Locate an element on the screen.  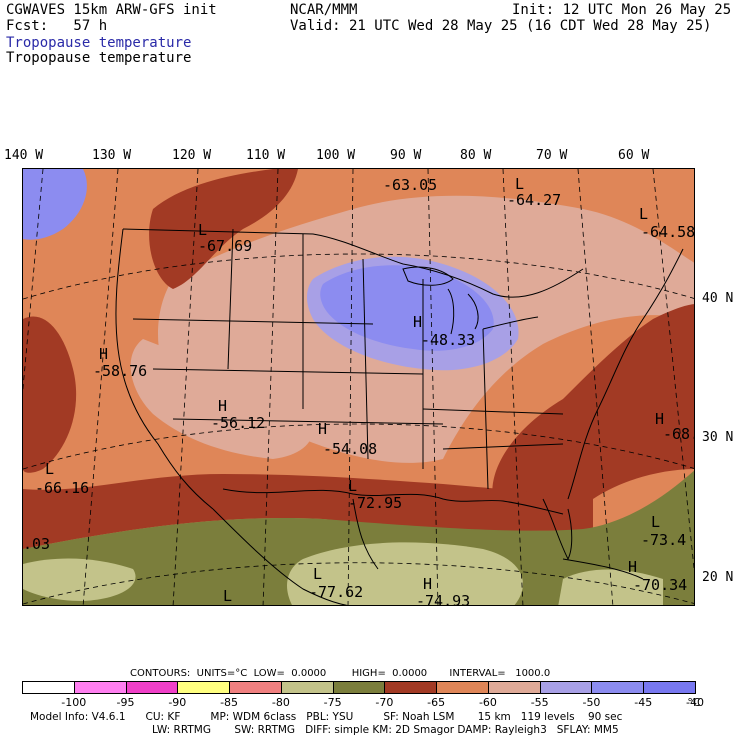
colorbar-tick-label: -80 is located at coordinates (280, 702).